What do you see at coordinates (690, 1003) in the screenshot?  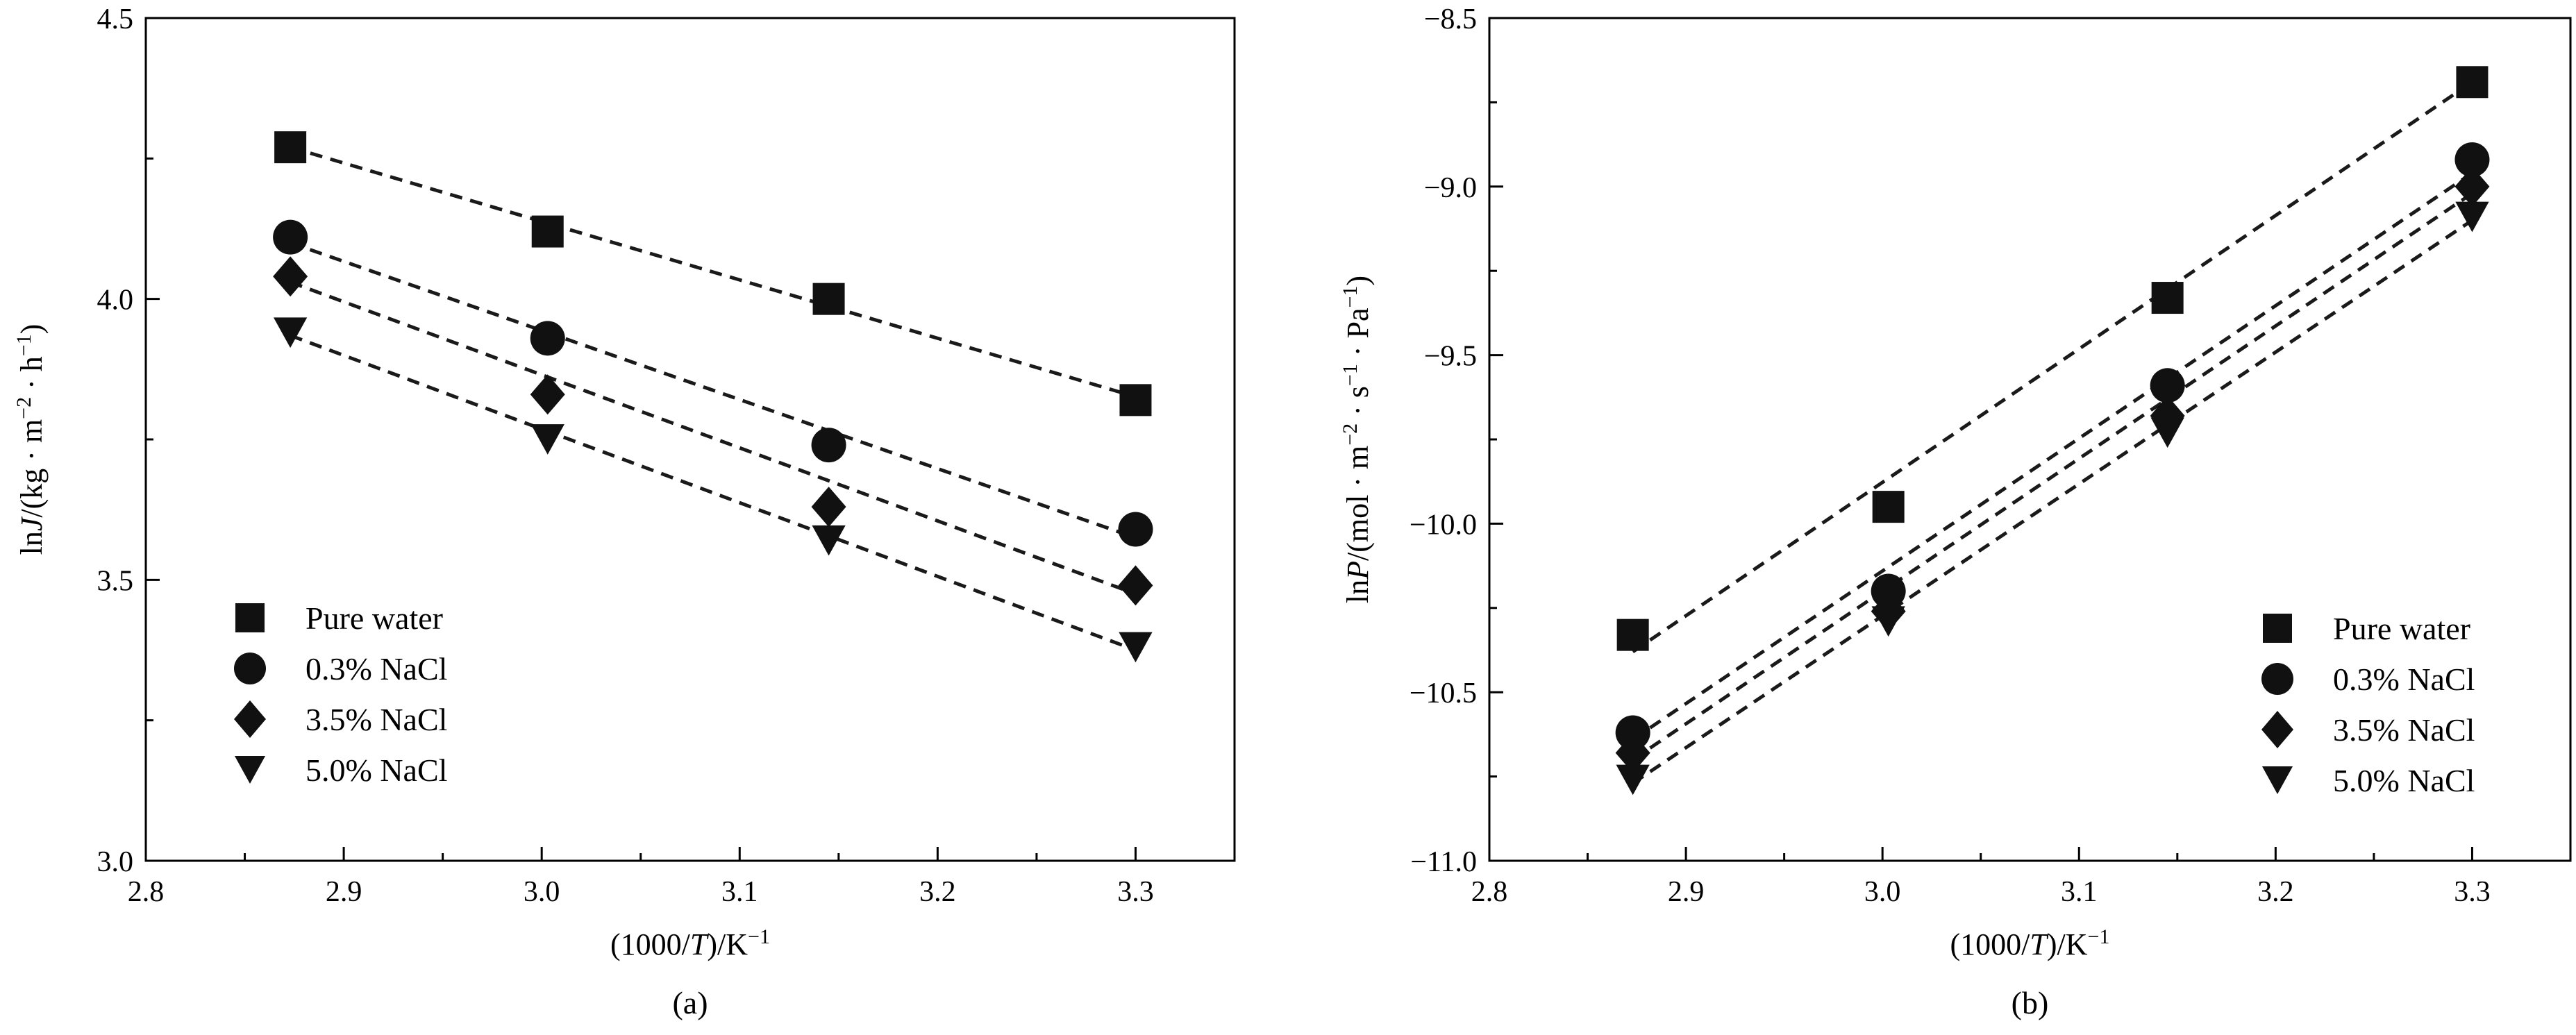 I see `panel-label: (a)` at bounding box center [690, 1003].